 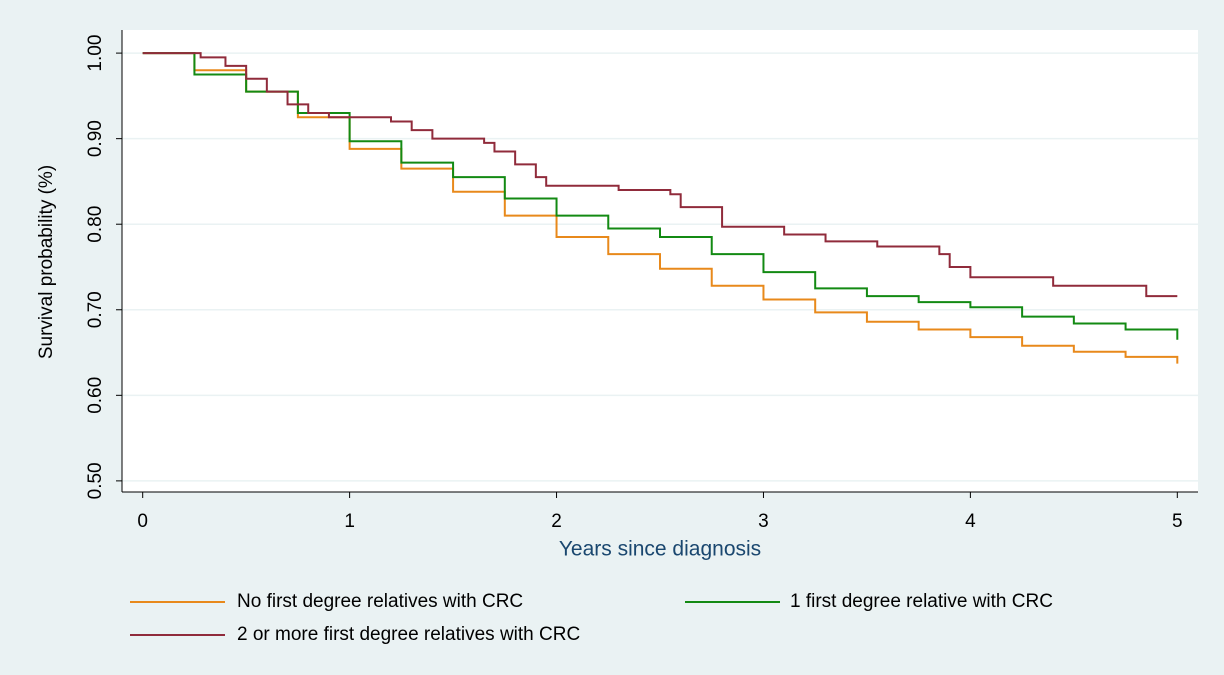 I want to click on x-tick-label: 2, so click(x=556, y=521).